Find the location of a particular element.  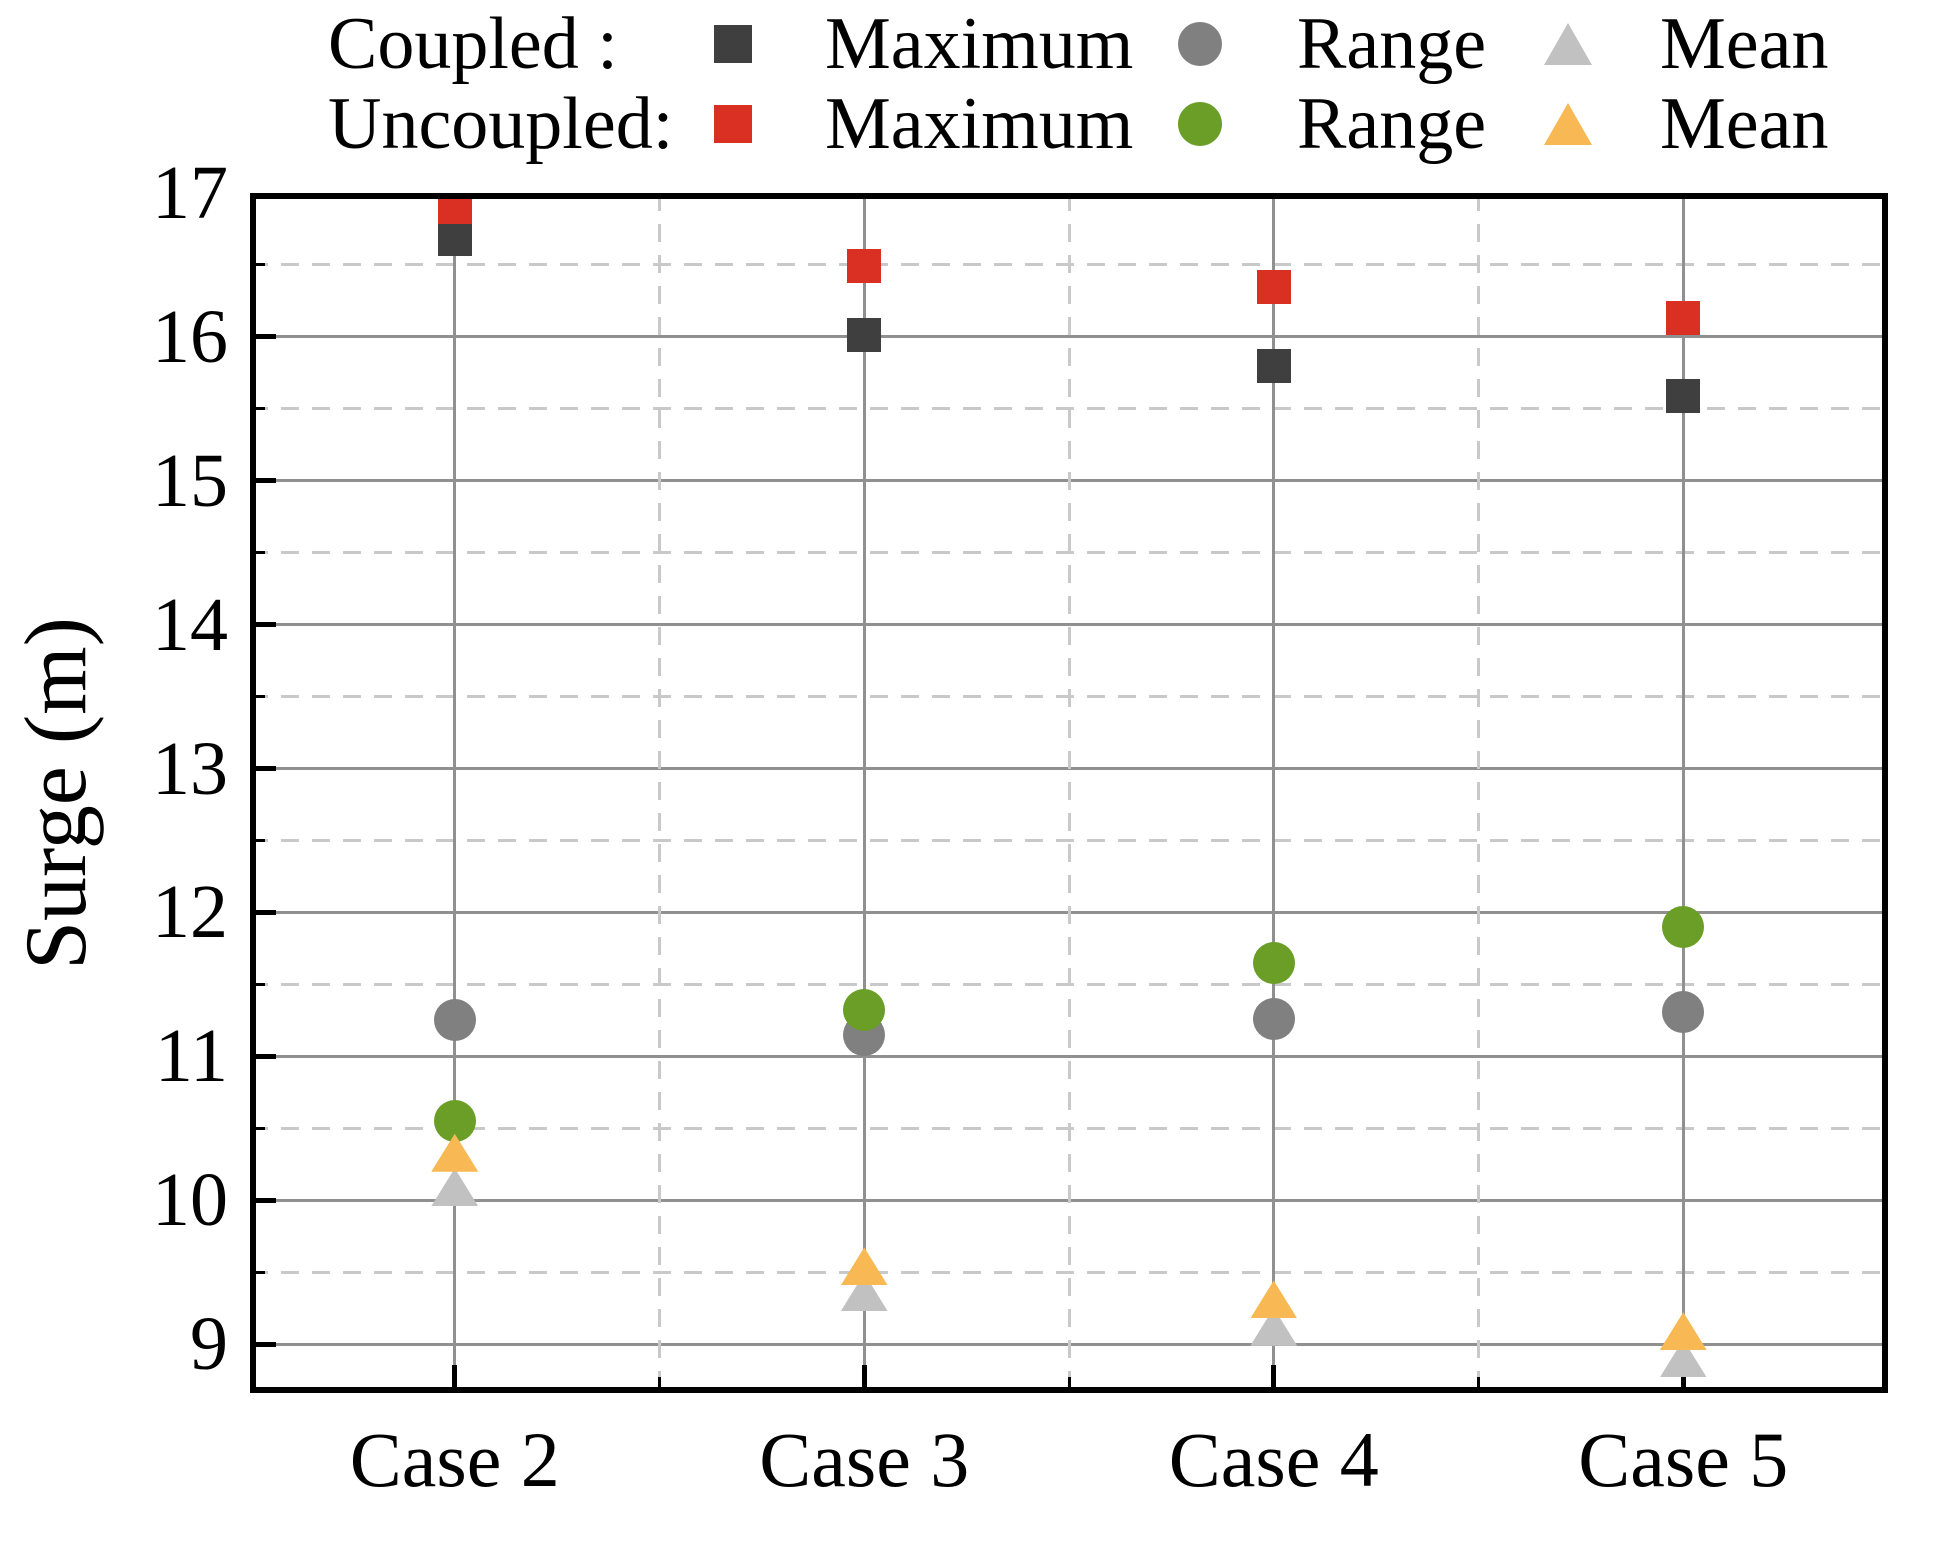

legend-row-coupled: Coupled : Maximum Range Mean is located at coordinates (1113, 44).